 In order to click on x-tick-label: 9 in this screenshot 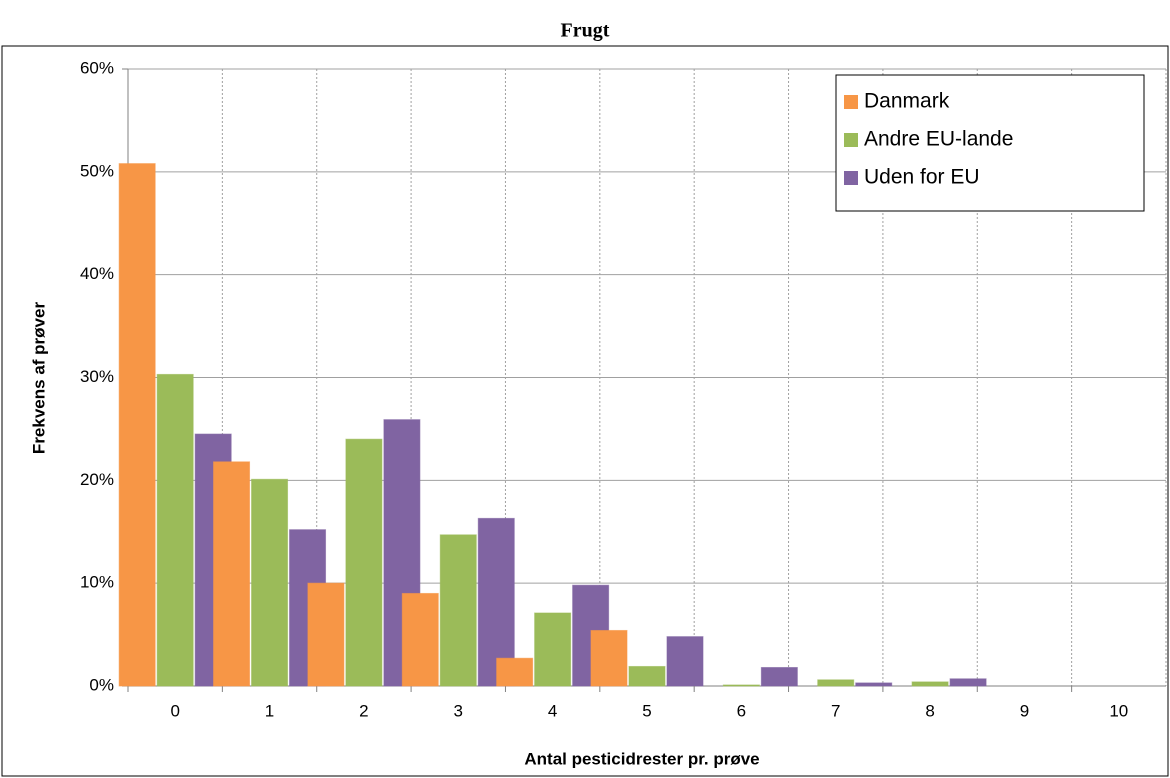, I will do `click(1024, 710)`.